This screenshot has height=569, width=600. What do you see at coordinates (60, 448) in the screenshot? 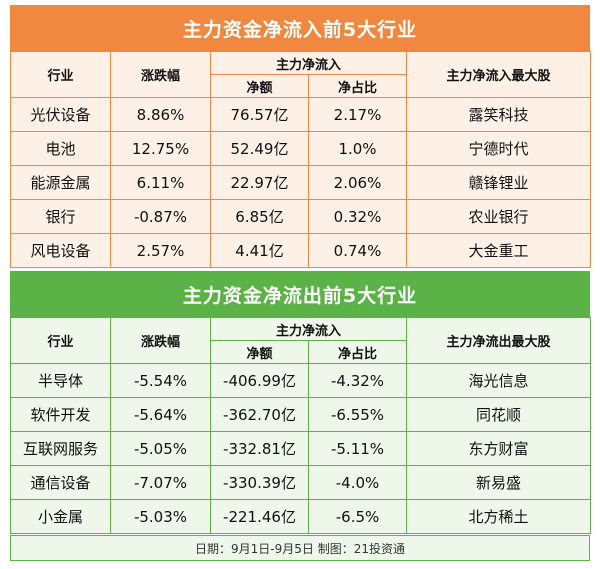
I see `outflow-cell-industry: 互联网服务` at bounding box center [60, 448].